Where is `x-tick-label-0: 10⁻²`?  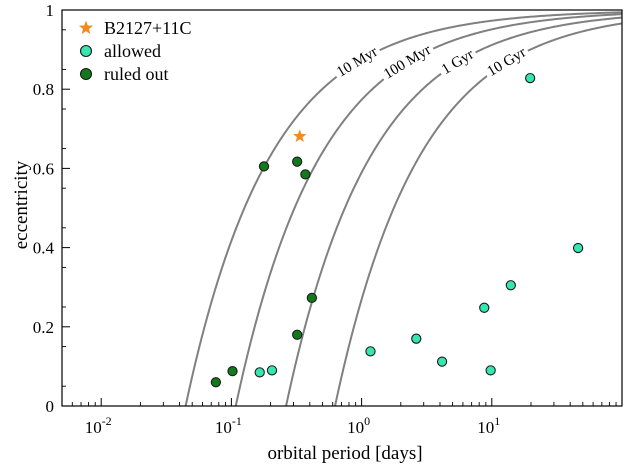 x-tick-label-0: 10⁻² is located at coordinates (98, 425).